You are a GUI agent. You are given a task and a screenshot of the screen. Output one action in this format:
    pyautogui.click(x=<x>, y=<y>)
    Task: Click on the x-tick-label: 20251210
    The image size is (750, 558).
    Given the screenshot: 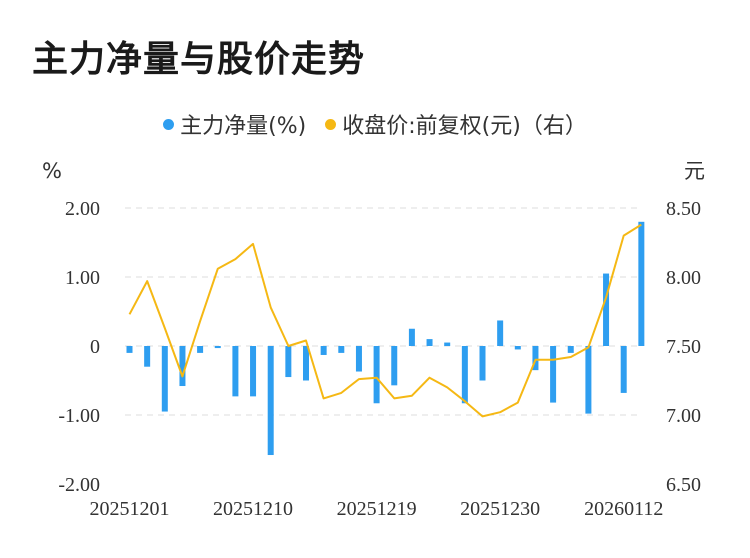 What is the action you would take?
    pyautogui.click(x=253, y=509)
    